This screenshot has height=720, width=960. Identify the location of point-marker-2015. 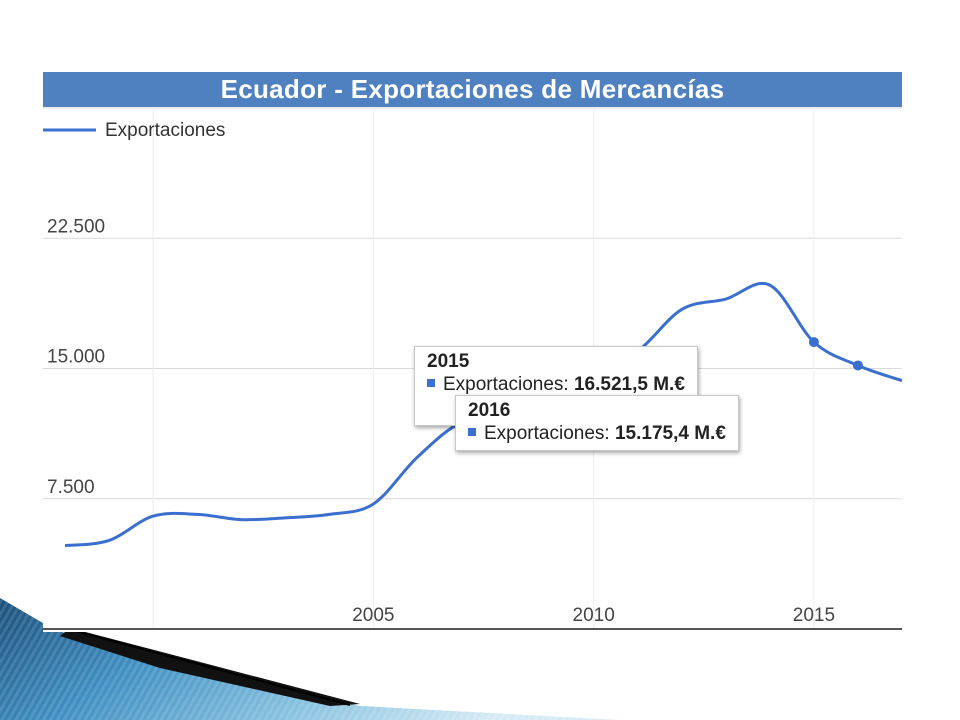
(813, 342).